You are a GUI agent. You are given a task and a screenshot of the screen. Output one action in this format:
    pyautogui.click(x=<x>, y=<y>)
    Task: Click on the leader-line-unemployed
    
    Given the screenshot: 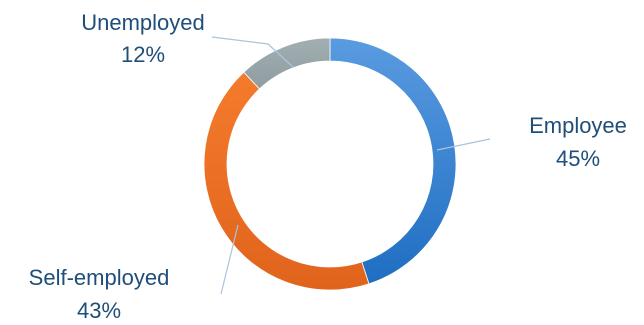 What is the action you would take?
    pyautogui.click(x=252, y=52)
    